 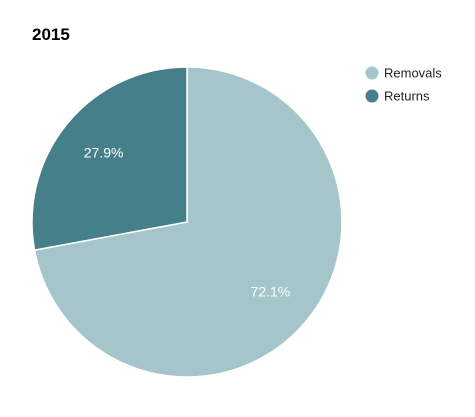 I want to click on legend-swatch-removals, so click(x=372, y=73).